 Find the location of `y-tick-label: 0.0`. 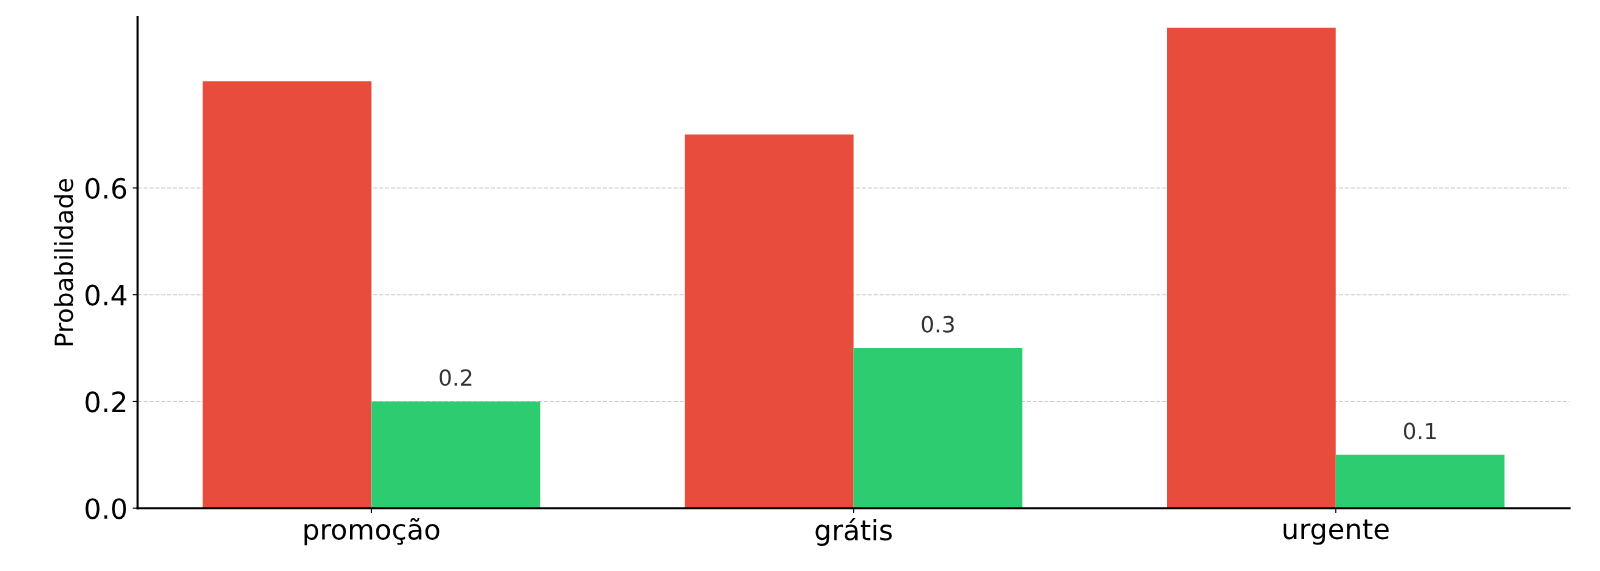

y-tick-label: 0.0 is located at coordinates (106, 509).